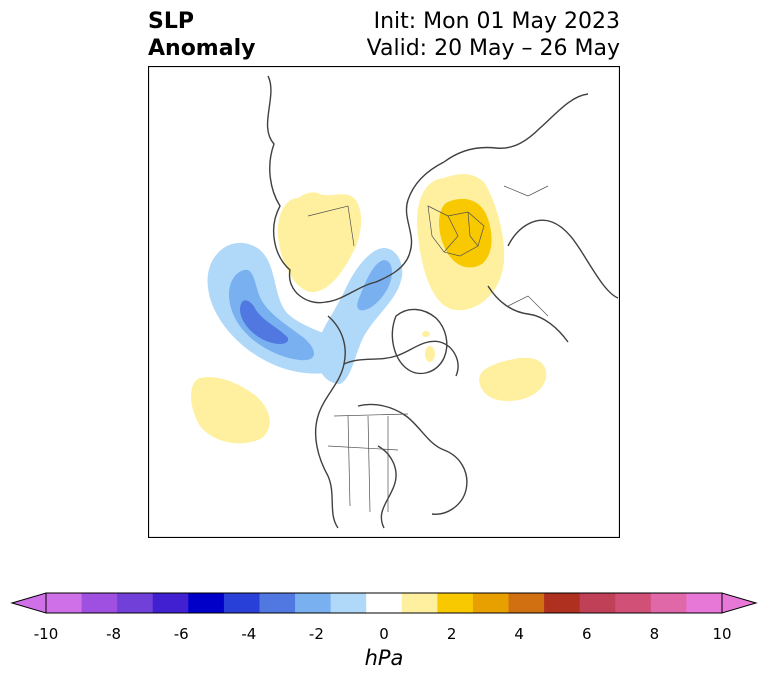 The image size is (768, 684). I want to click on colorbar-tick-label: -10, so click(46, 634).